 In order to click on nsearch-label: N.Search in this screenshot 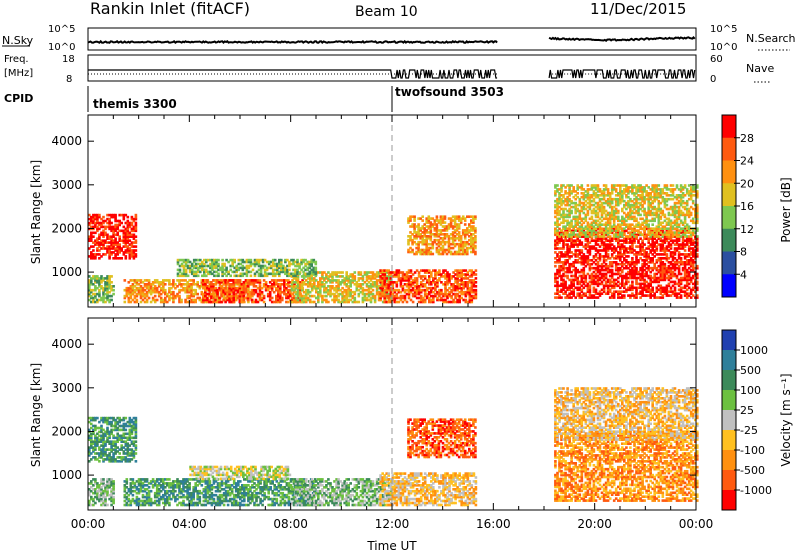, I will do `click(771, 38)`.